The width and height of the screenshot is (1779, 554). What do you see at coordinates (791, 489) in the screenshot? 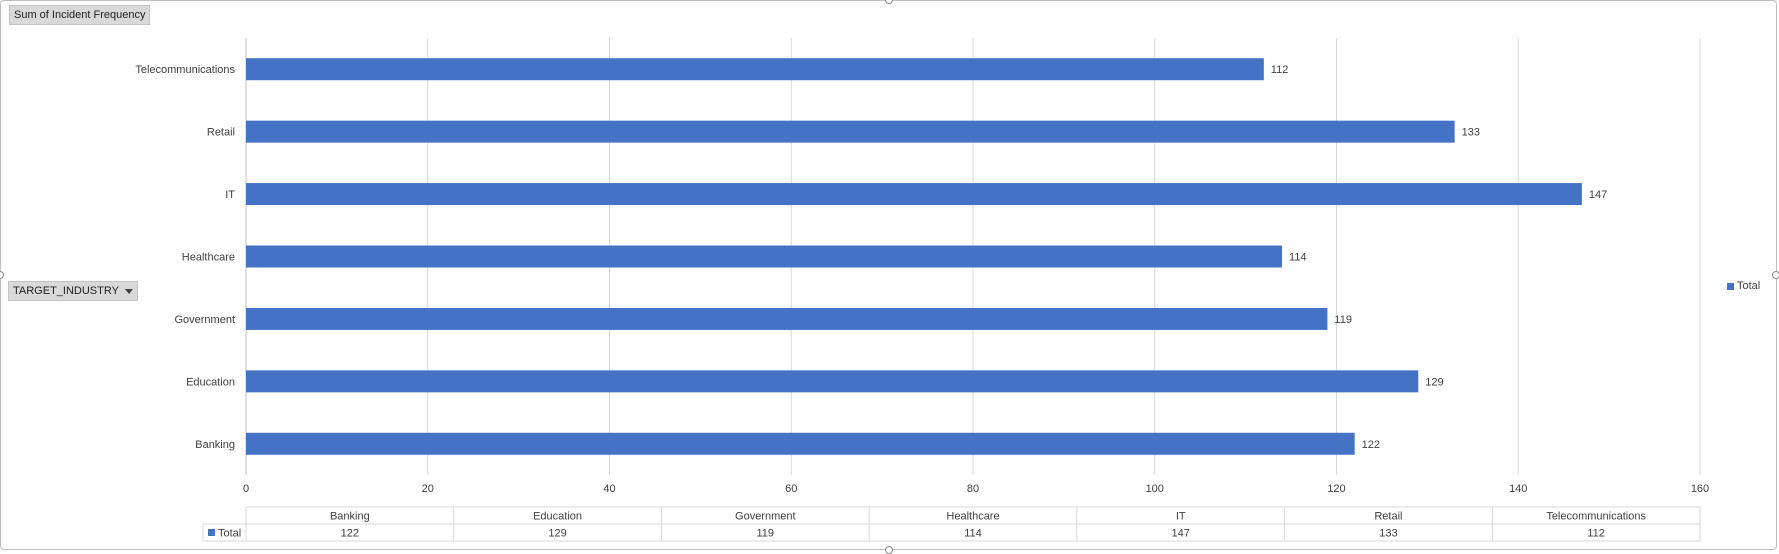
I see `x-tick-label: 60` at bounding box center [791, 489].